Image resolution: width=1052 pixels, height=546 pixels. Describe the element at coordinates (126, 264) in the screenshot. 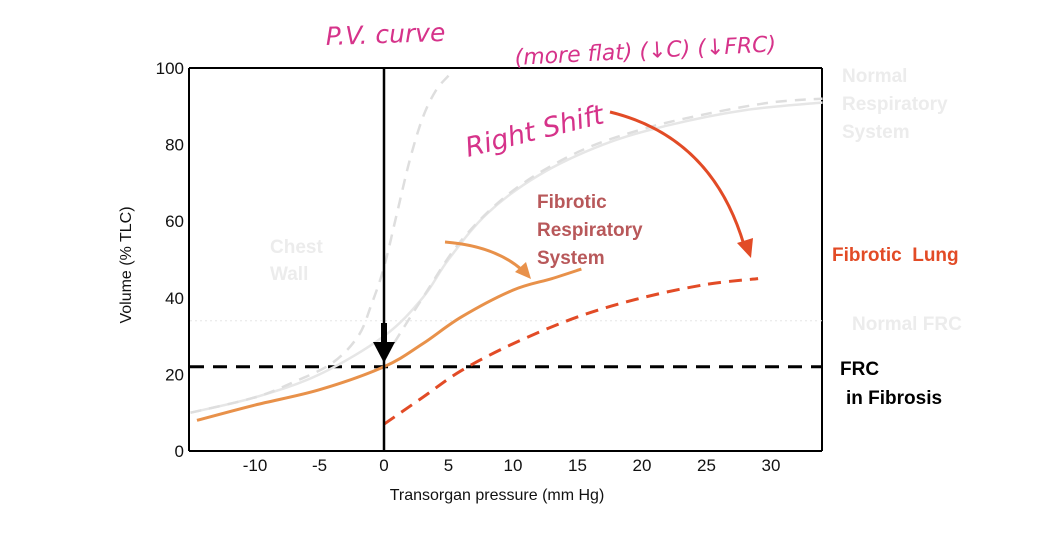

I see `y-axis-title: Volume (% TLC)` at that location.